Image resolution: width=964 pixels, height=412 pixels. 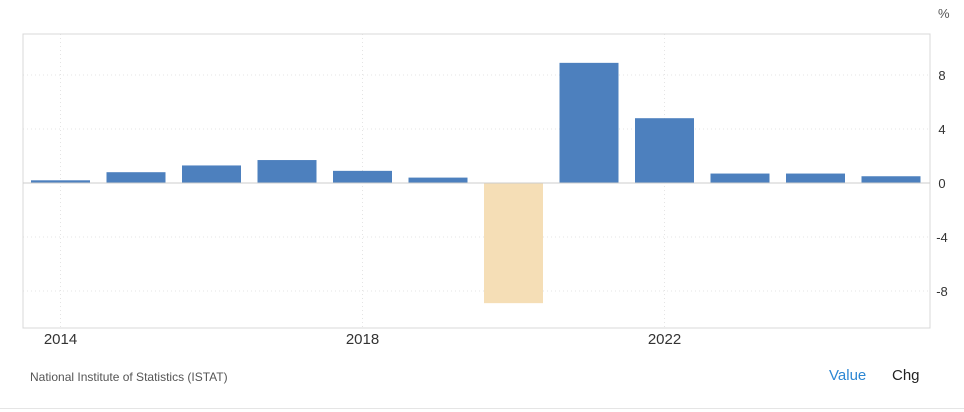 I want to click on y-tick-label: 0, so click(x=941, y=183).